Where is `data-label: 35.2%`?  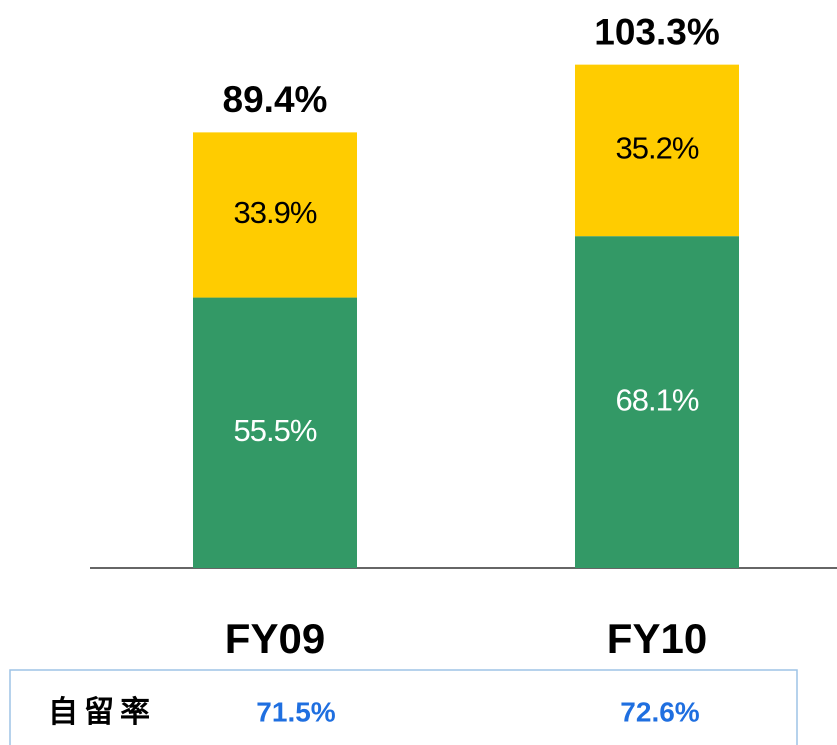 data-label: 35.2% is located at coordinates (657, 148).